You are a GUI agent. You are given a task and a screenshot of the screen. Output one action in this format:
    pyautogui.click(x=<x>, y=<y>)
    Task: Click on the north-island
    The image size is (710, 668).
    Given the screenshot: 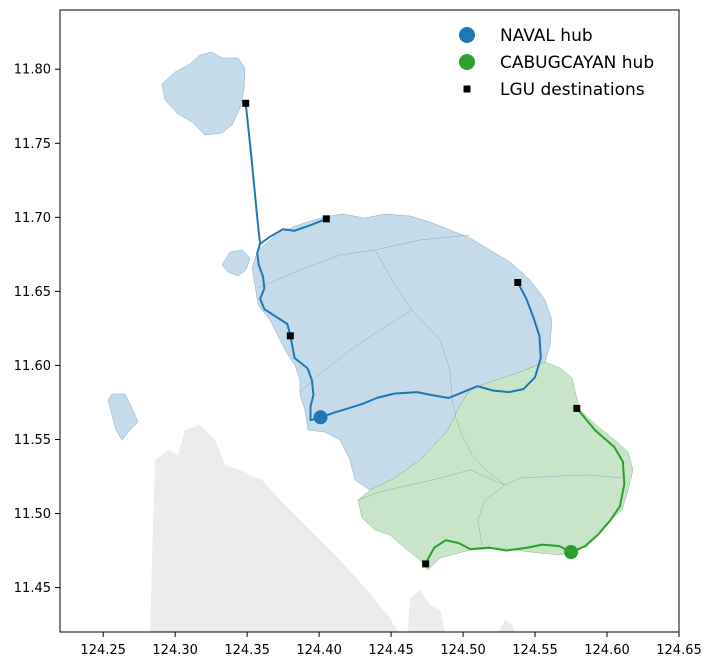 What is the action you would take?
    pyautogui.click(x=203, y=93)
    